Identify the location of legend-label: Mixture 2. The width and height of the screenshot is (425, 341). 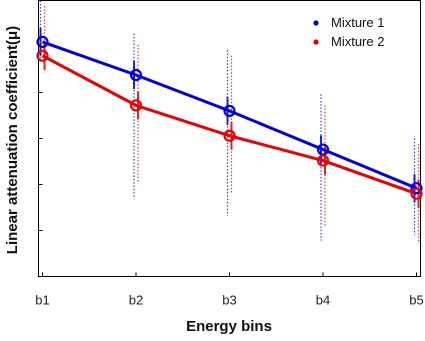
(357, 41).